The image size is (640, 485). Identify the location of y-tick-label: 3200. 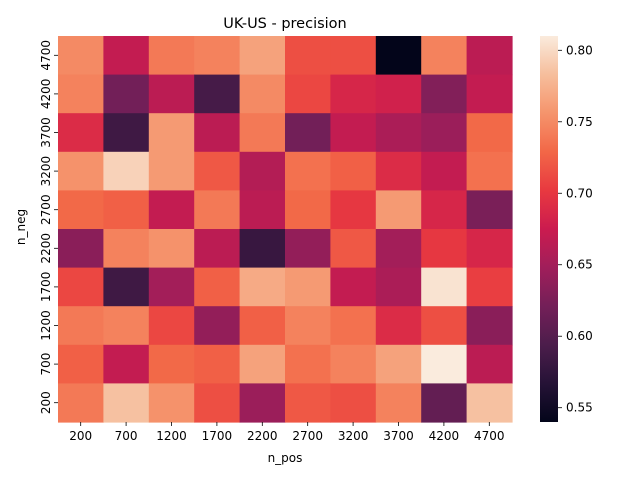
(46, 171).